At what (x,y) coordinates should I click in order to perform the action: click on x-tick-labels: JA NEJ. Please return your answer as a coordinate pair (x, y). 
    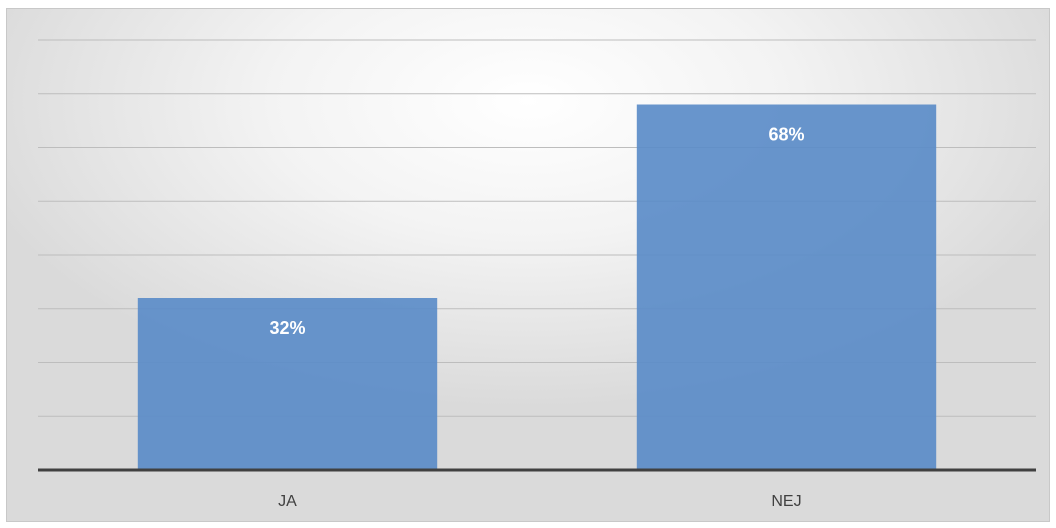
    Looking at the image, I should click on (539, 501).